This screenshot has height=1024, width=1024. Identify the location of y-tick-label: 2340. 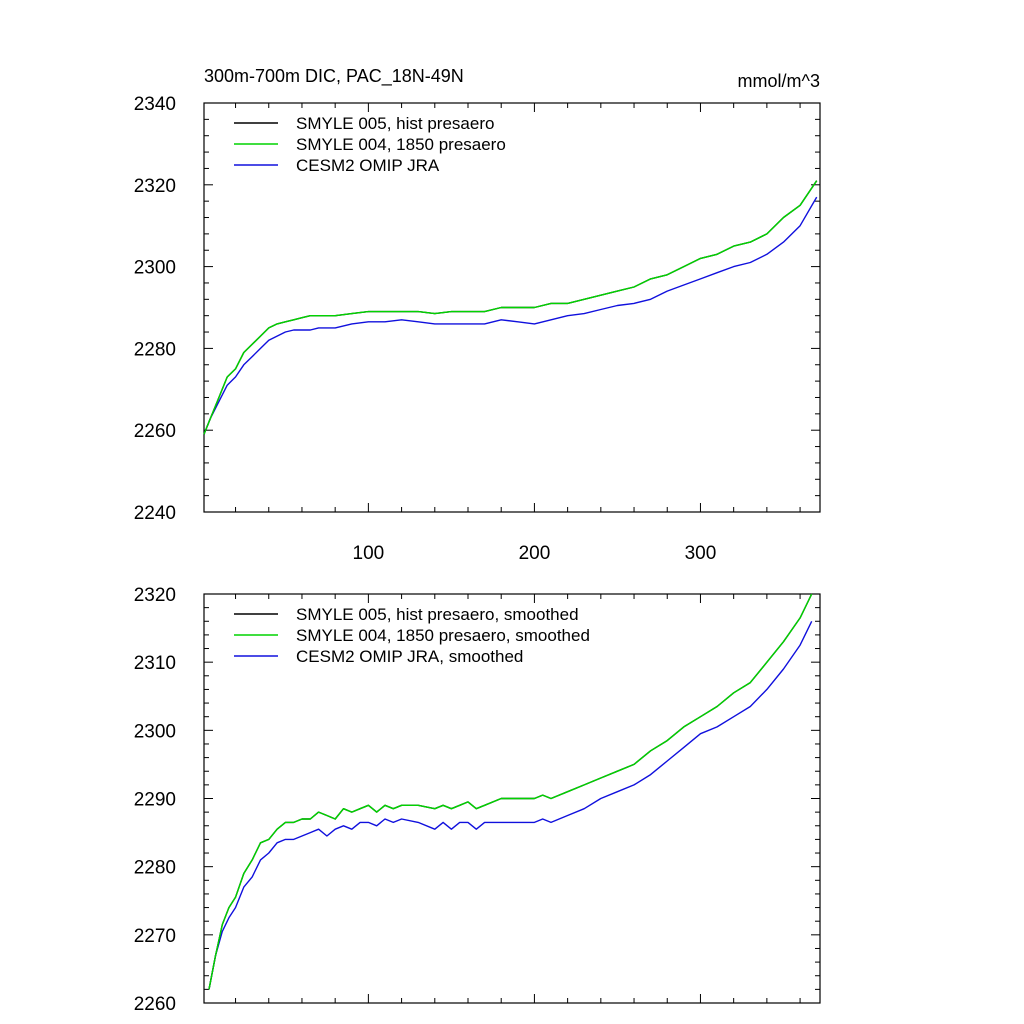
(155, 104).